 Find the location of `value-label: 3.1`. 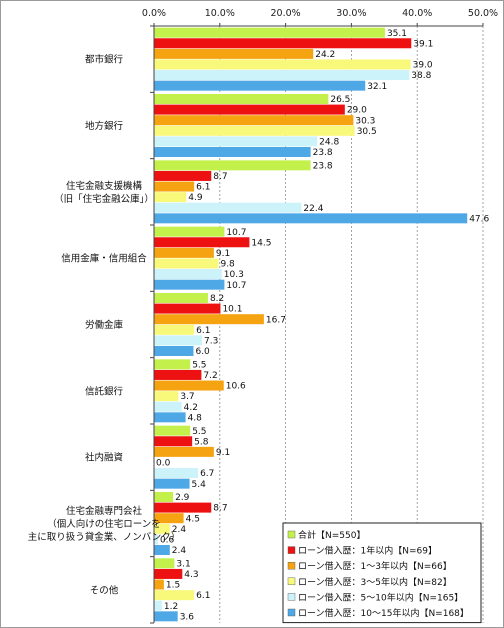

value-label: 3.1 is located at coordinates (183, 564).